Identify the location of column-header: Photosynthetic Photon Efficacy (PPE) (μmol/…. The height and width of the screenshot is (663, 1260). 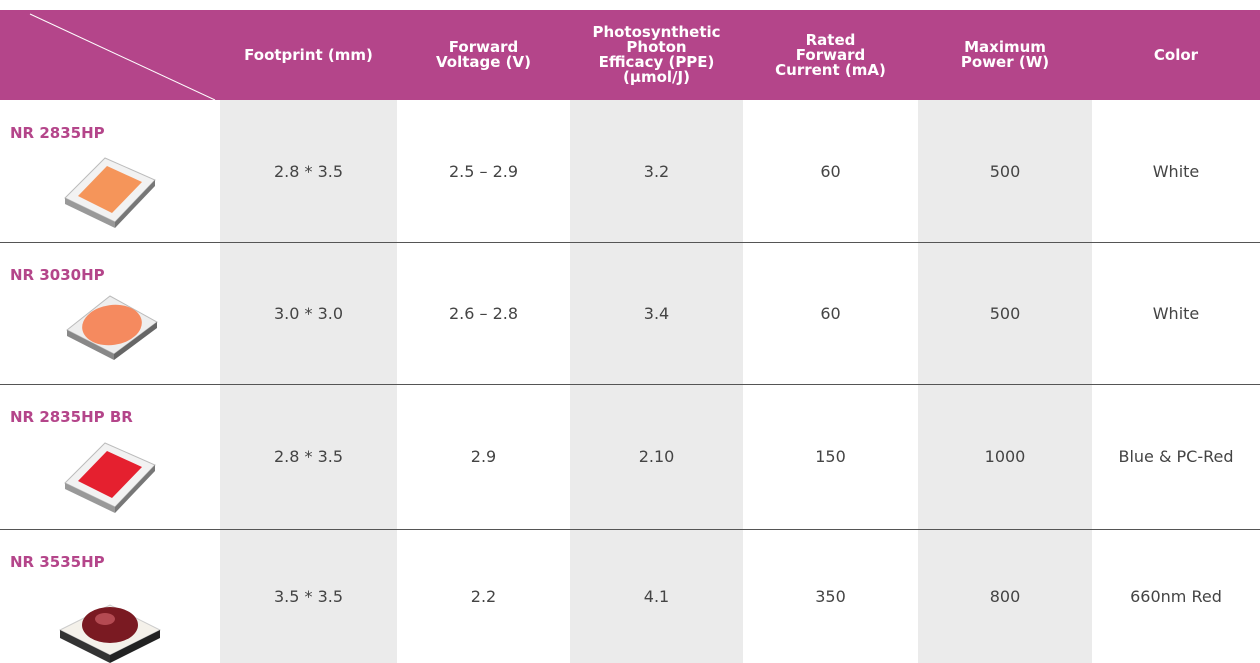
(656, 55).